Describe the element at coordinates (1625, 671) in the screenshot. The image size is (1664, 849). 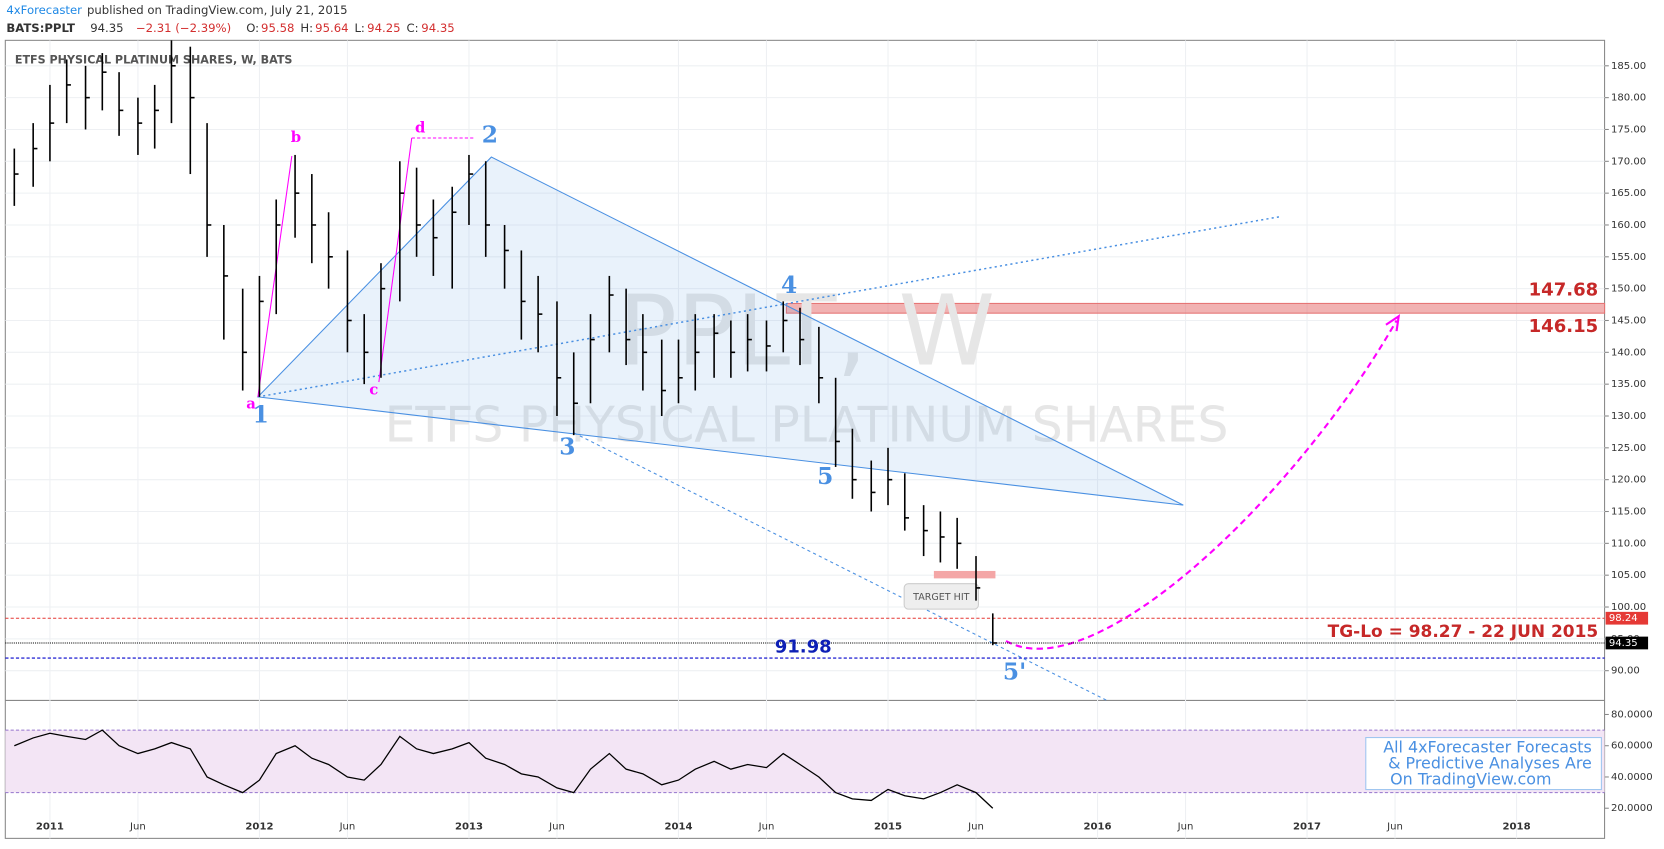
I see `y-tick-label: 90.00` at that location.